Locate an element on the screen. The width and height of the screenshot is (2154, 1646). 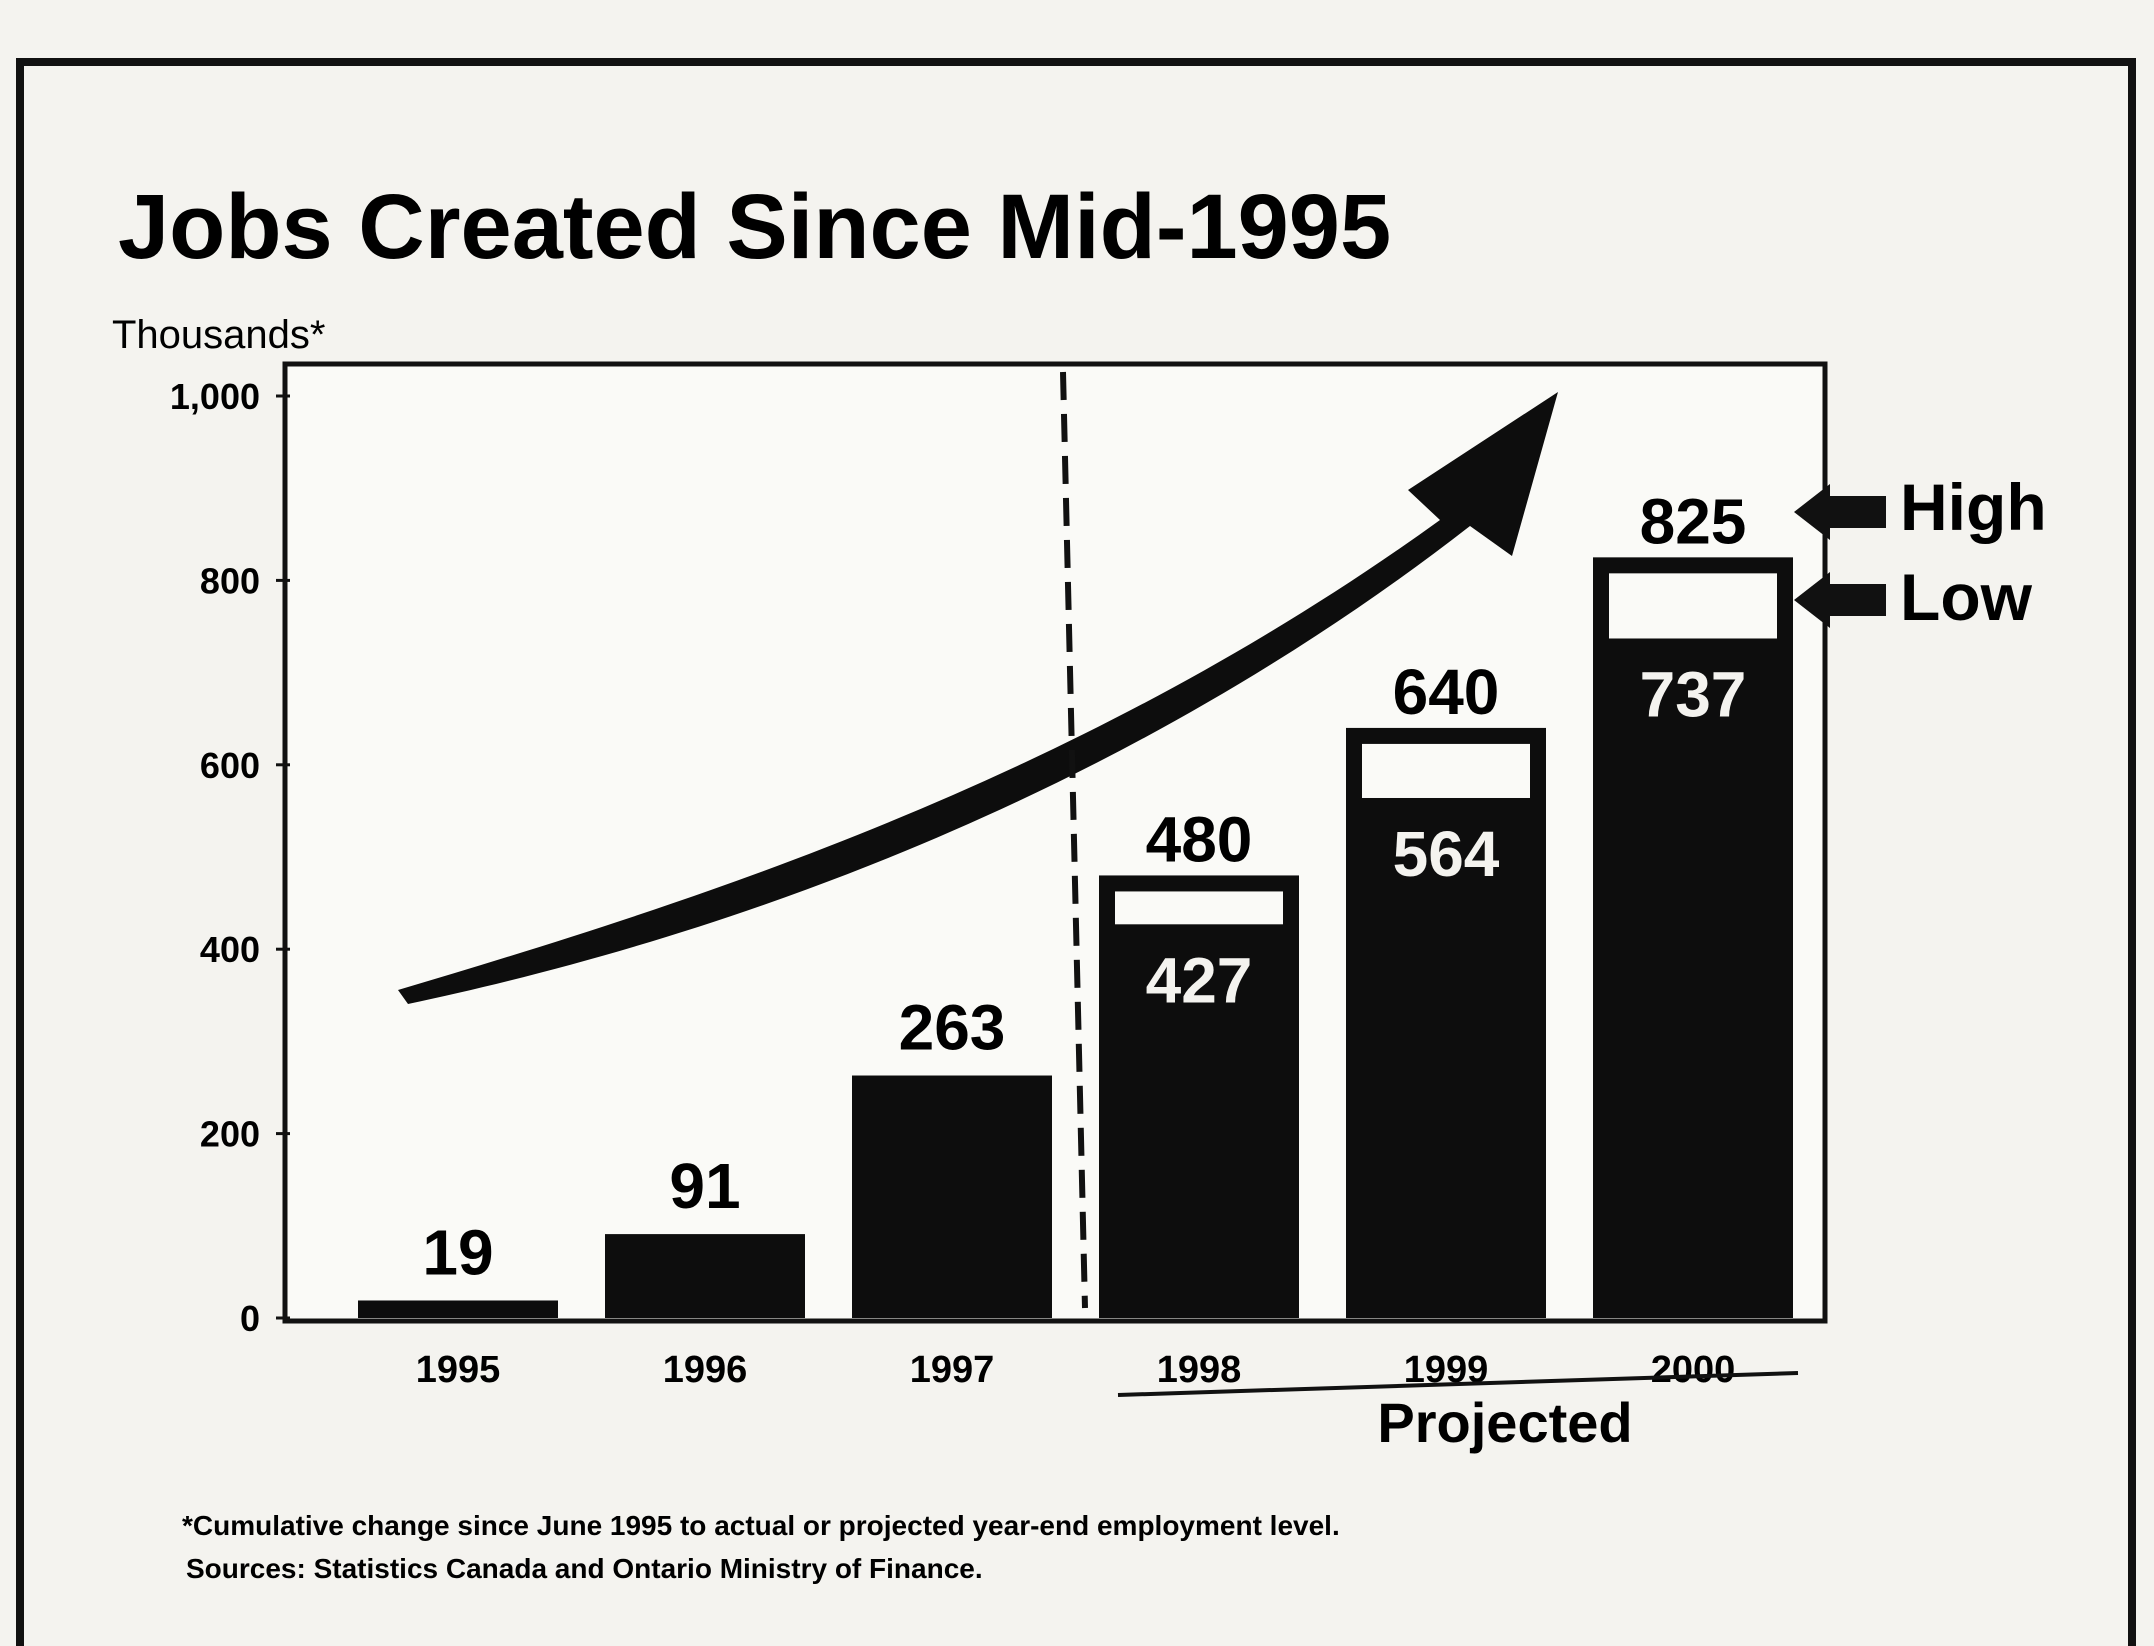
y-tick-label: 600 is located at coordinates (230, 765).